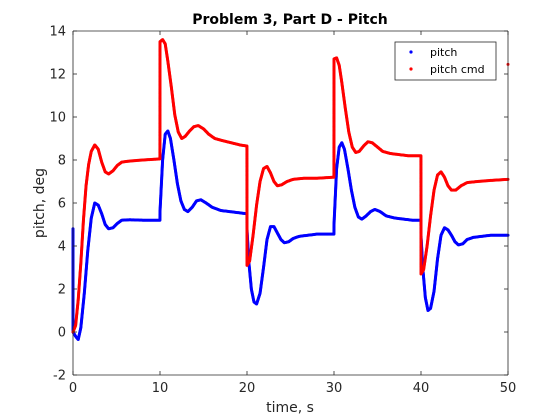 This screenshot has width=560, height=420. Describe the element at coordinates (457, 69) in the screenshot. I see `legend-label-pitch-cmd: pitch cmd` at that location.